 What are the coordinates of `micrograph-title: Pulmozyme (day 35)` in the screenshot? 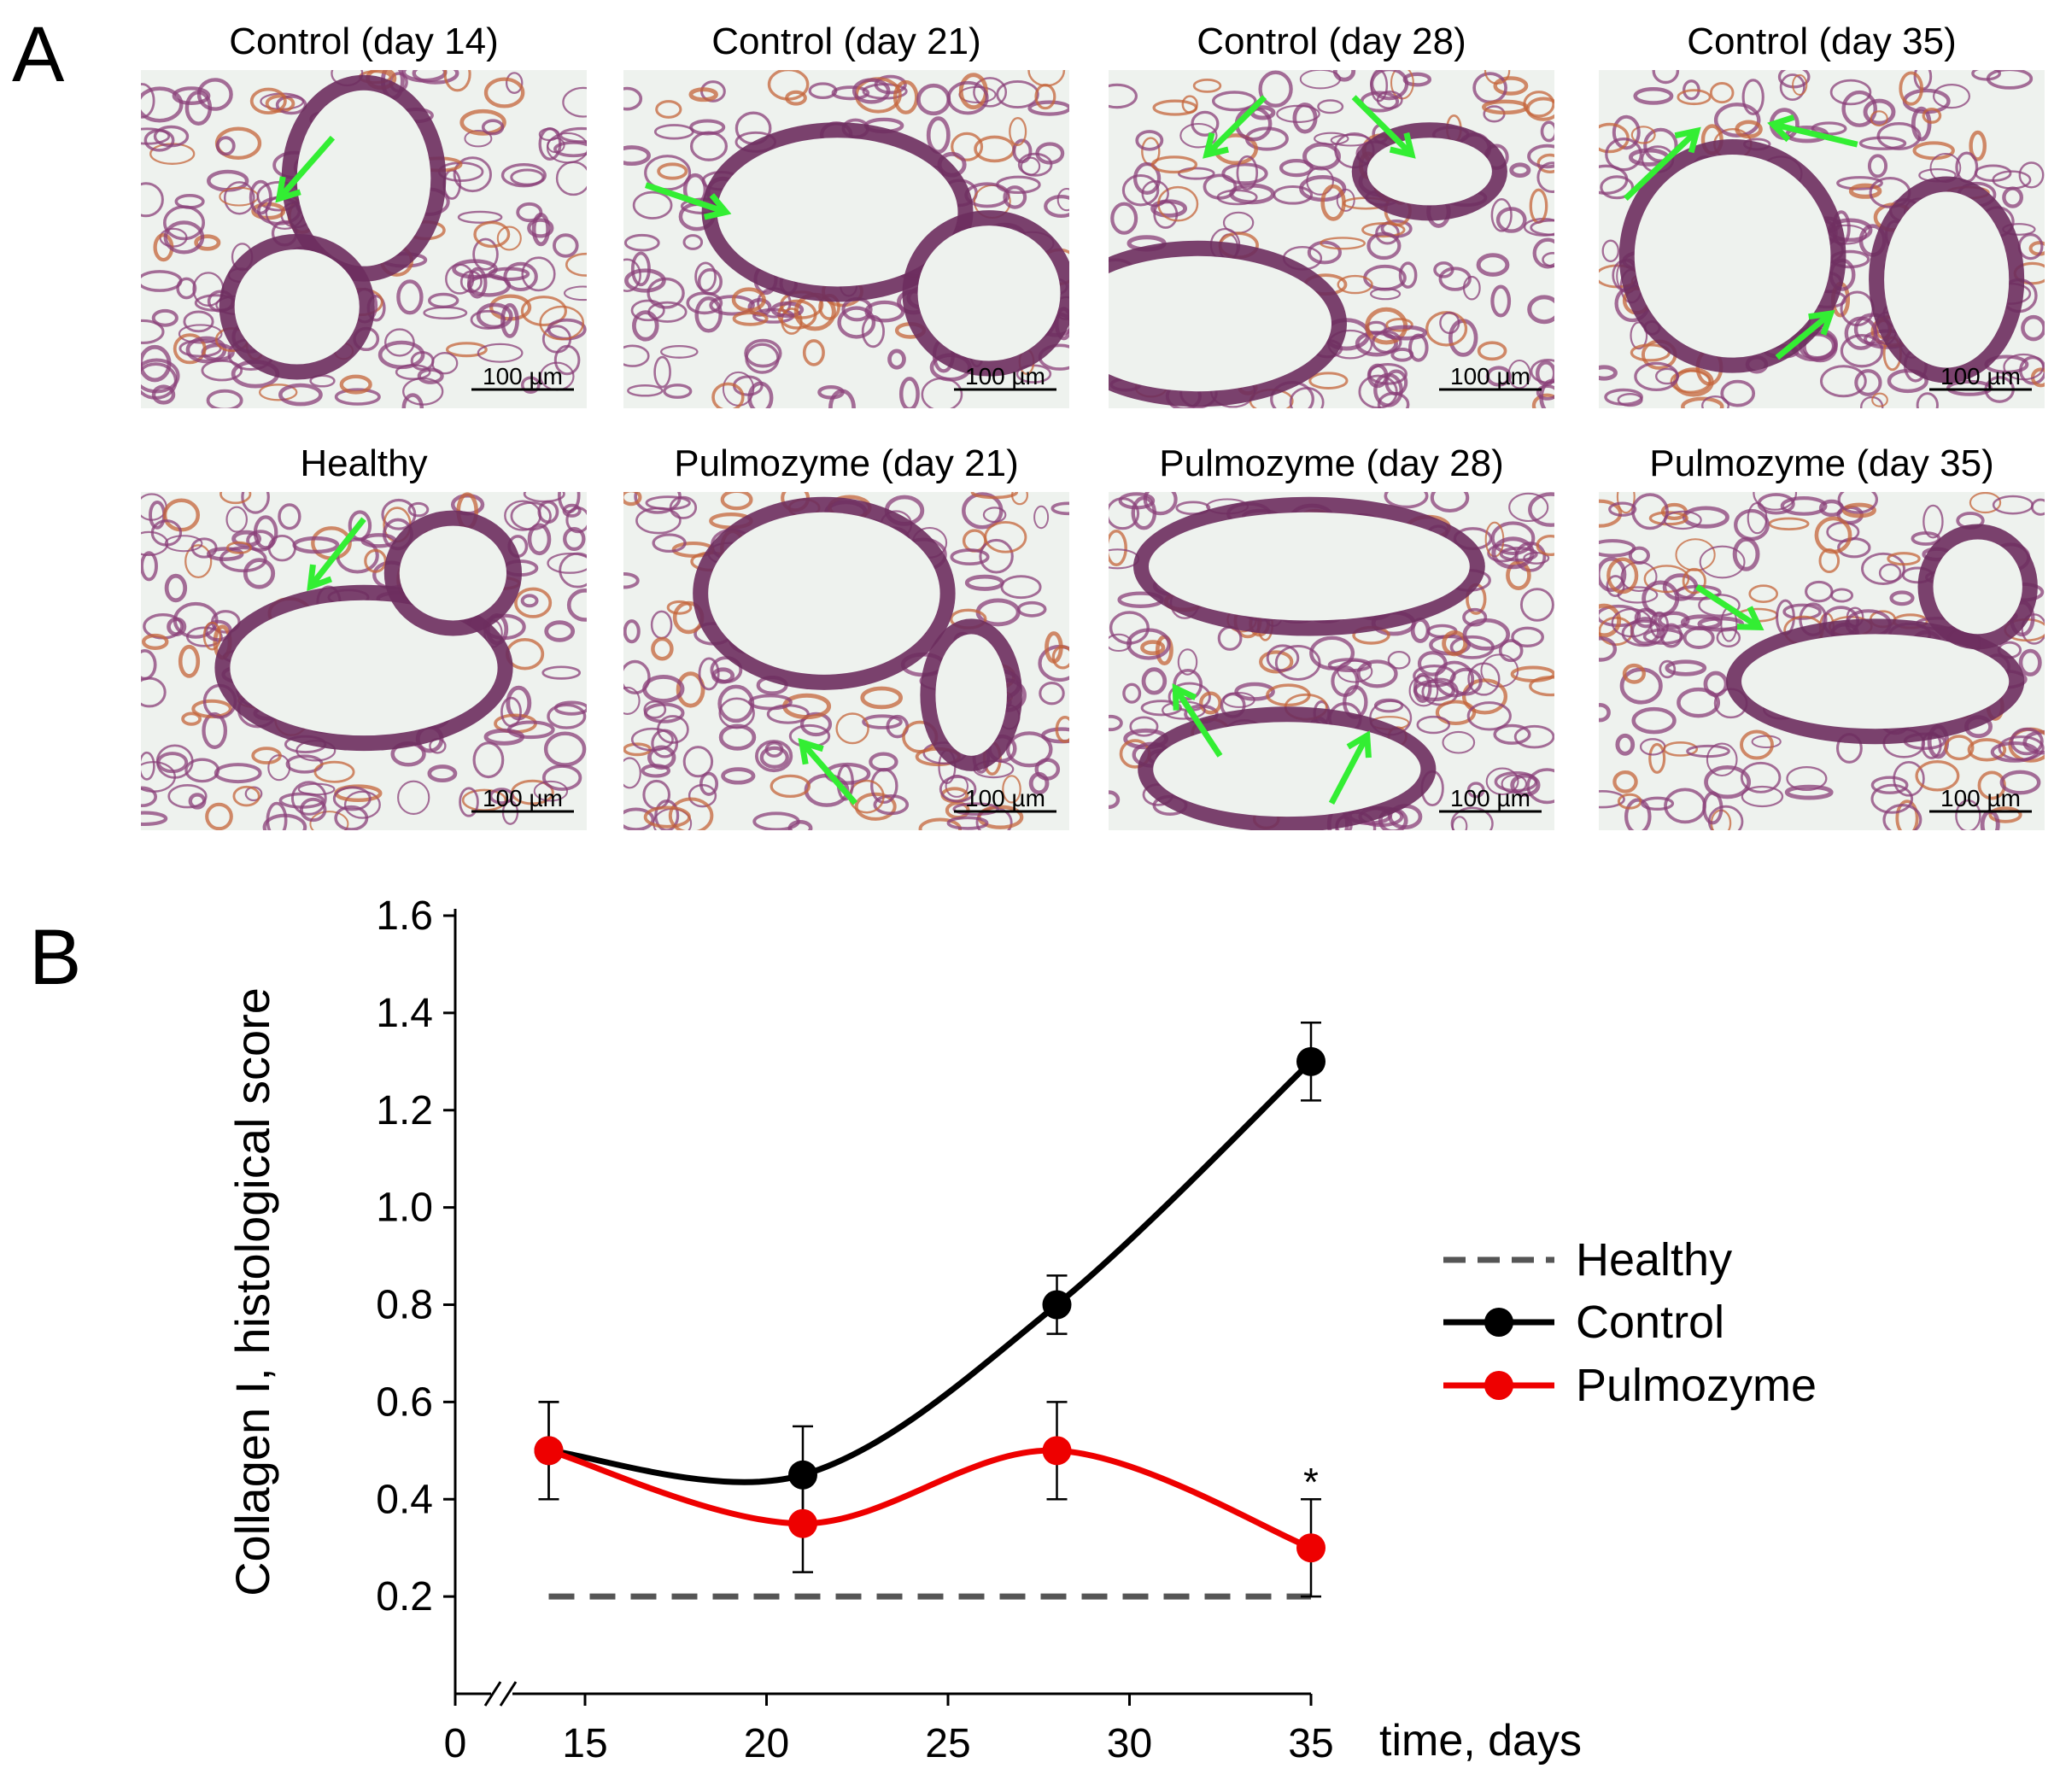 It's located at (1821, 463).